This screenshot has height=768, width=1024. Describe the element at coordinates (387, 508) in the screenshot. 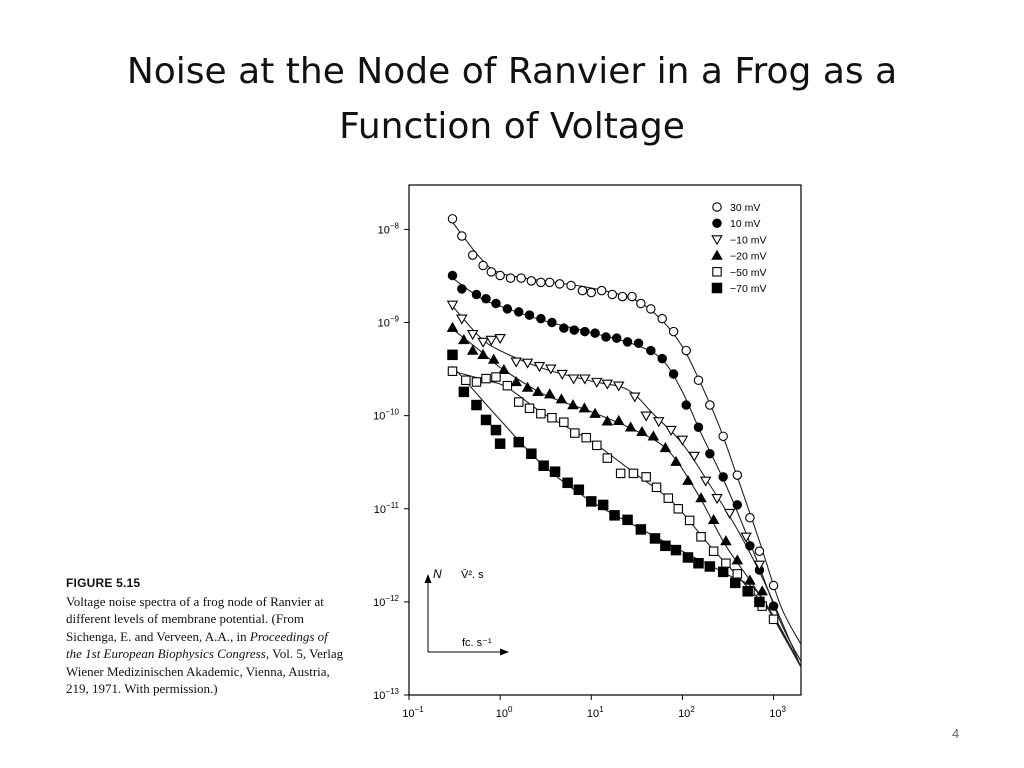

I see `y-tick-label: 10−11` at that location.